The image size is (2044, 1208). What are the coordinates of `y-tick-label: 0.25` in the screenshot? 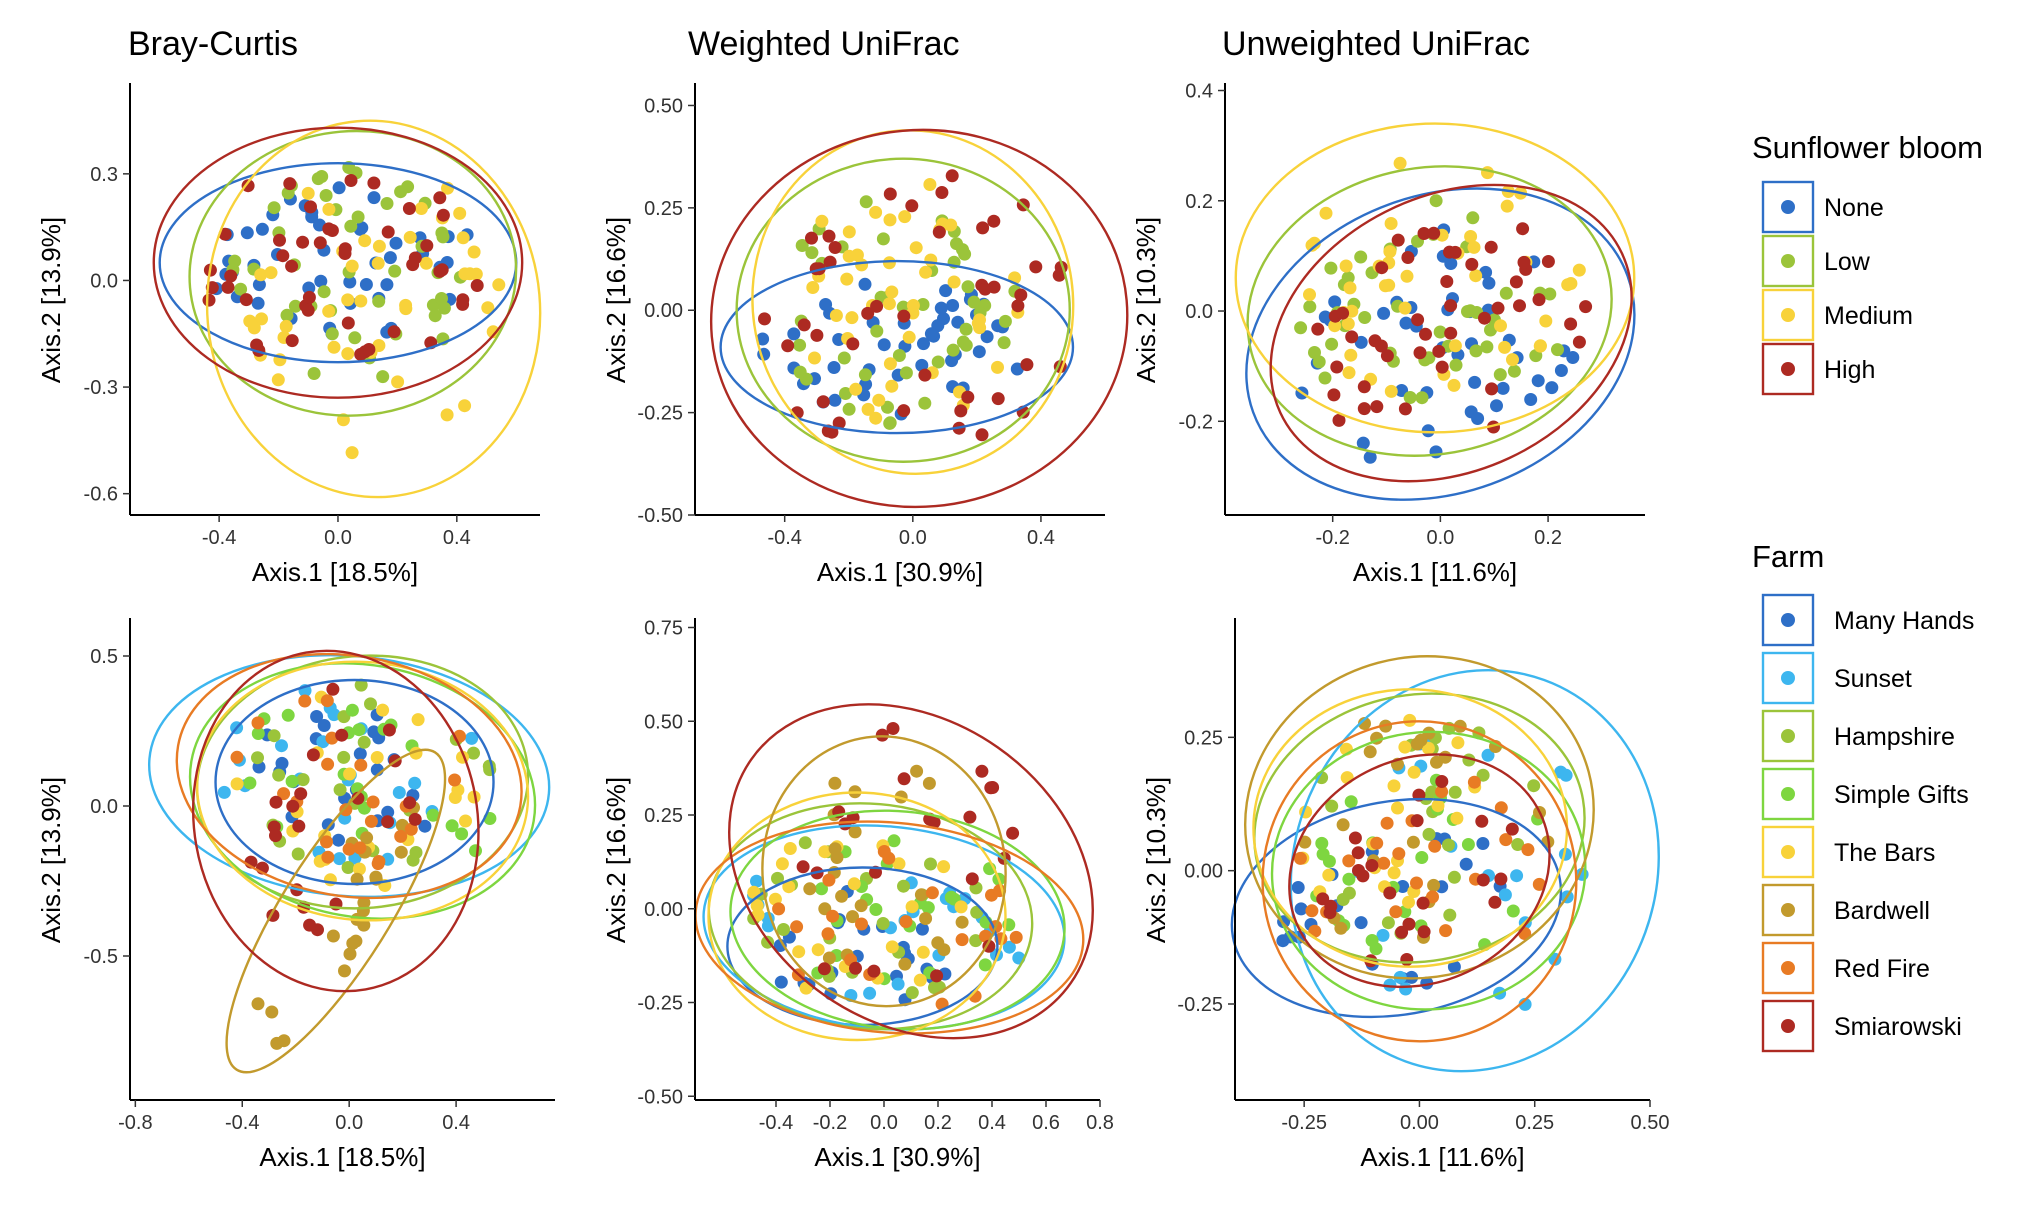 It's located at (663, 209).